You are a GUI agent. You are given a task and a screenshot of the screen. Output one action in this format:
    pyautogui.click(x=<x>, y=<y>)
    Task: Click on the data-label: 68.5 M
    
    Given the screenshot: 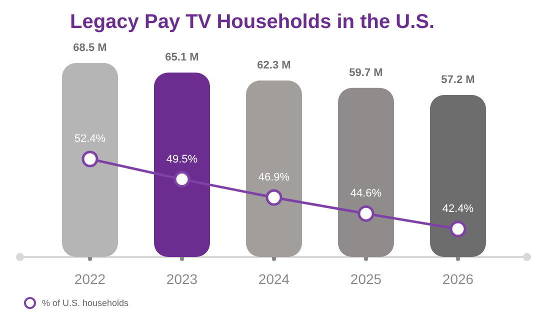 What is the action you would take?
    pyautogui.click(x=90, y=48)
    